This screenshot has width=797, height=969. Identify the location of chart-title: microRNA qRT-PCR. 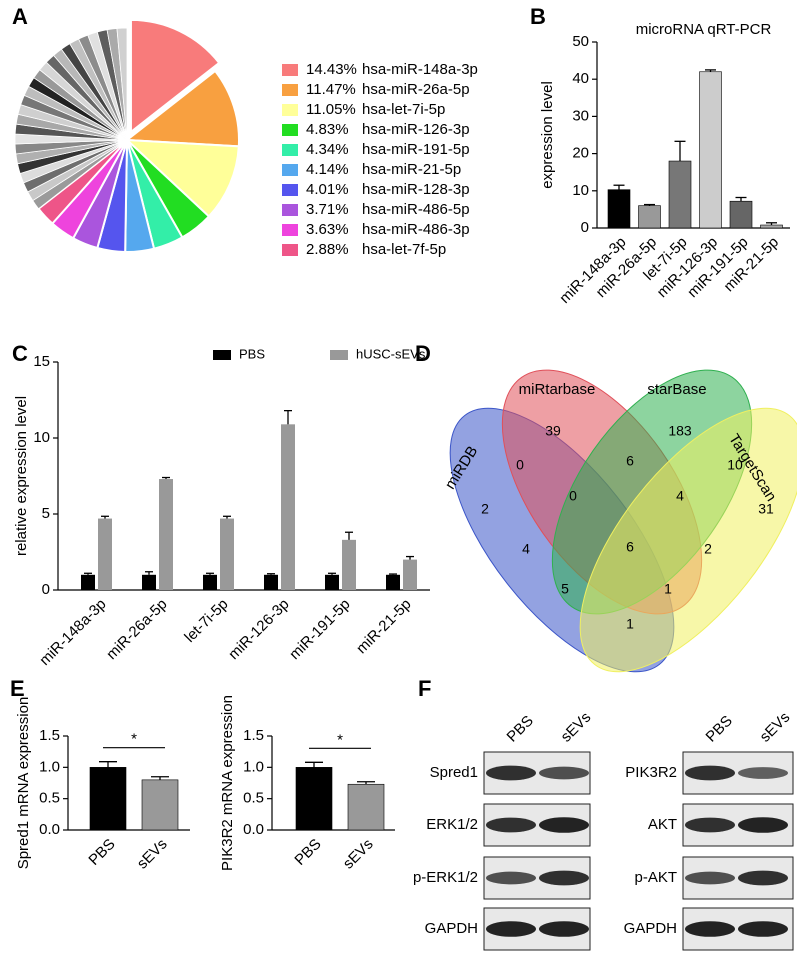
(704, 29).